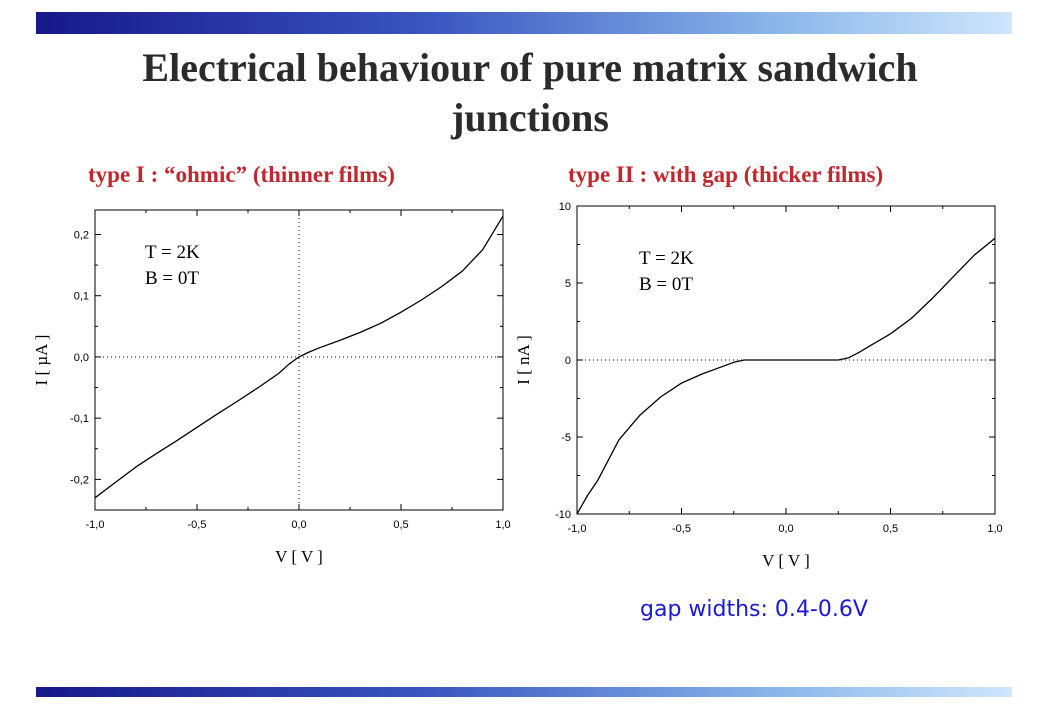 Image resolution: width=1040 pixels, height=720 pixels. I want to click on chart-2-subtitle: type II : with gap (thicker films), so click(726, 174).